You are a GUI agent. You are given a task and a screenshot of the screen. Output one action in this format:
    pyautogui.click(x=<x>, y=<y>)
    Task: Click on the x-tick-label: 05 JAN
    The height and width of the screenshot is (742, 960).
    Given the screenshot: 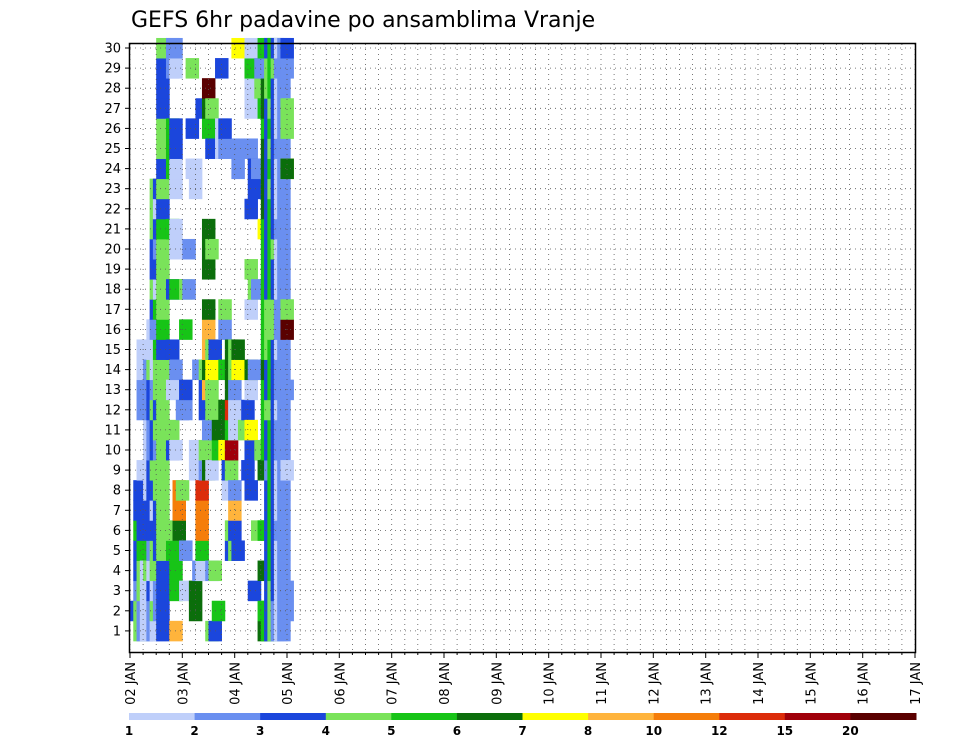 What is the action you would take?
    pyautogui.click(x=288, y=683)
    